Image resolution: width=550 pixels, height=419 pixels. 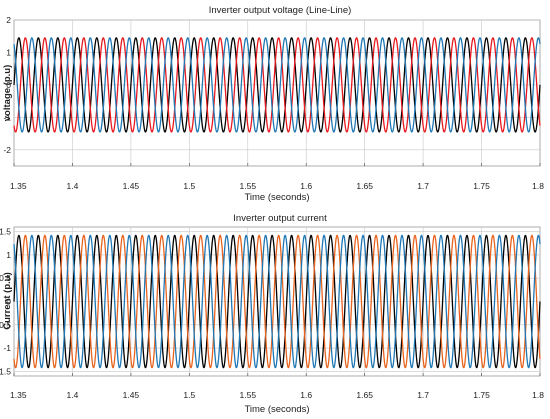 I want to click on current-x-tick-label: 1.65, so click(x=364, y=395).